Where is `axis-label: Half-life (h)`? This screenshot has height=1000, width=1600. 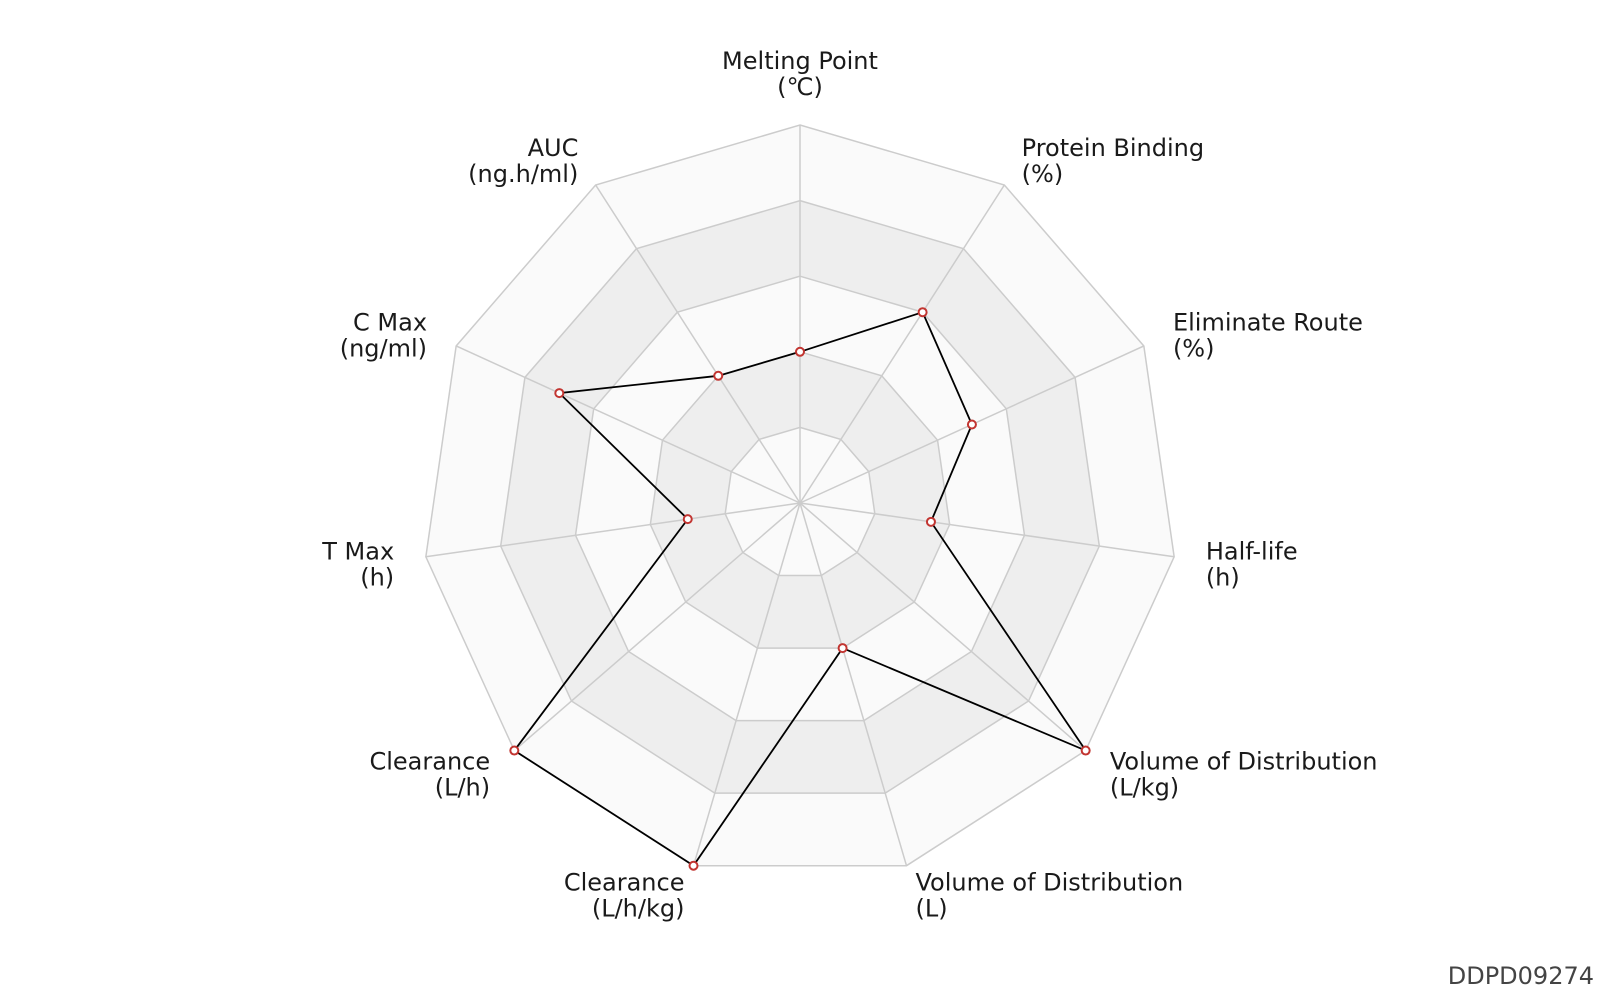 axis-label: Half-life (h) is located at coordinates (1252, 564).